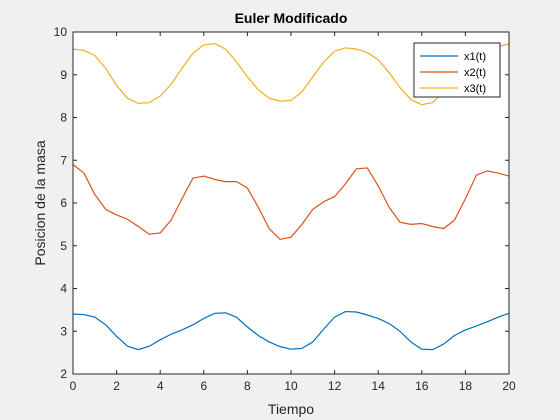 This screenshot has height=420, width=560. I want to click on legend-label-2: x2(t), so click(475, 73).